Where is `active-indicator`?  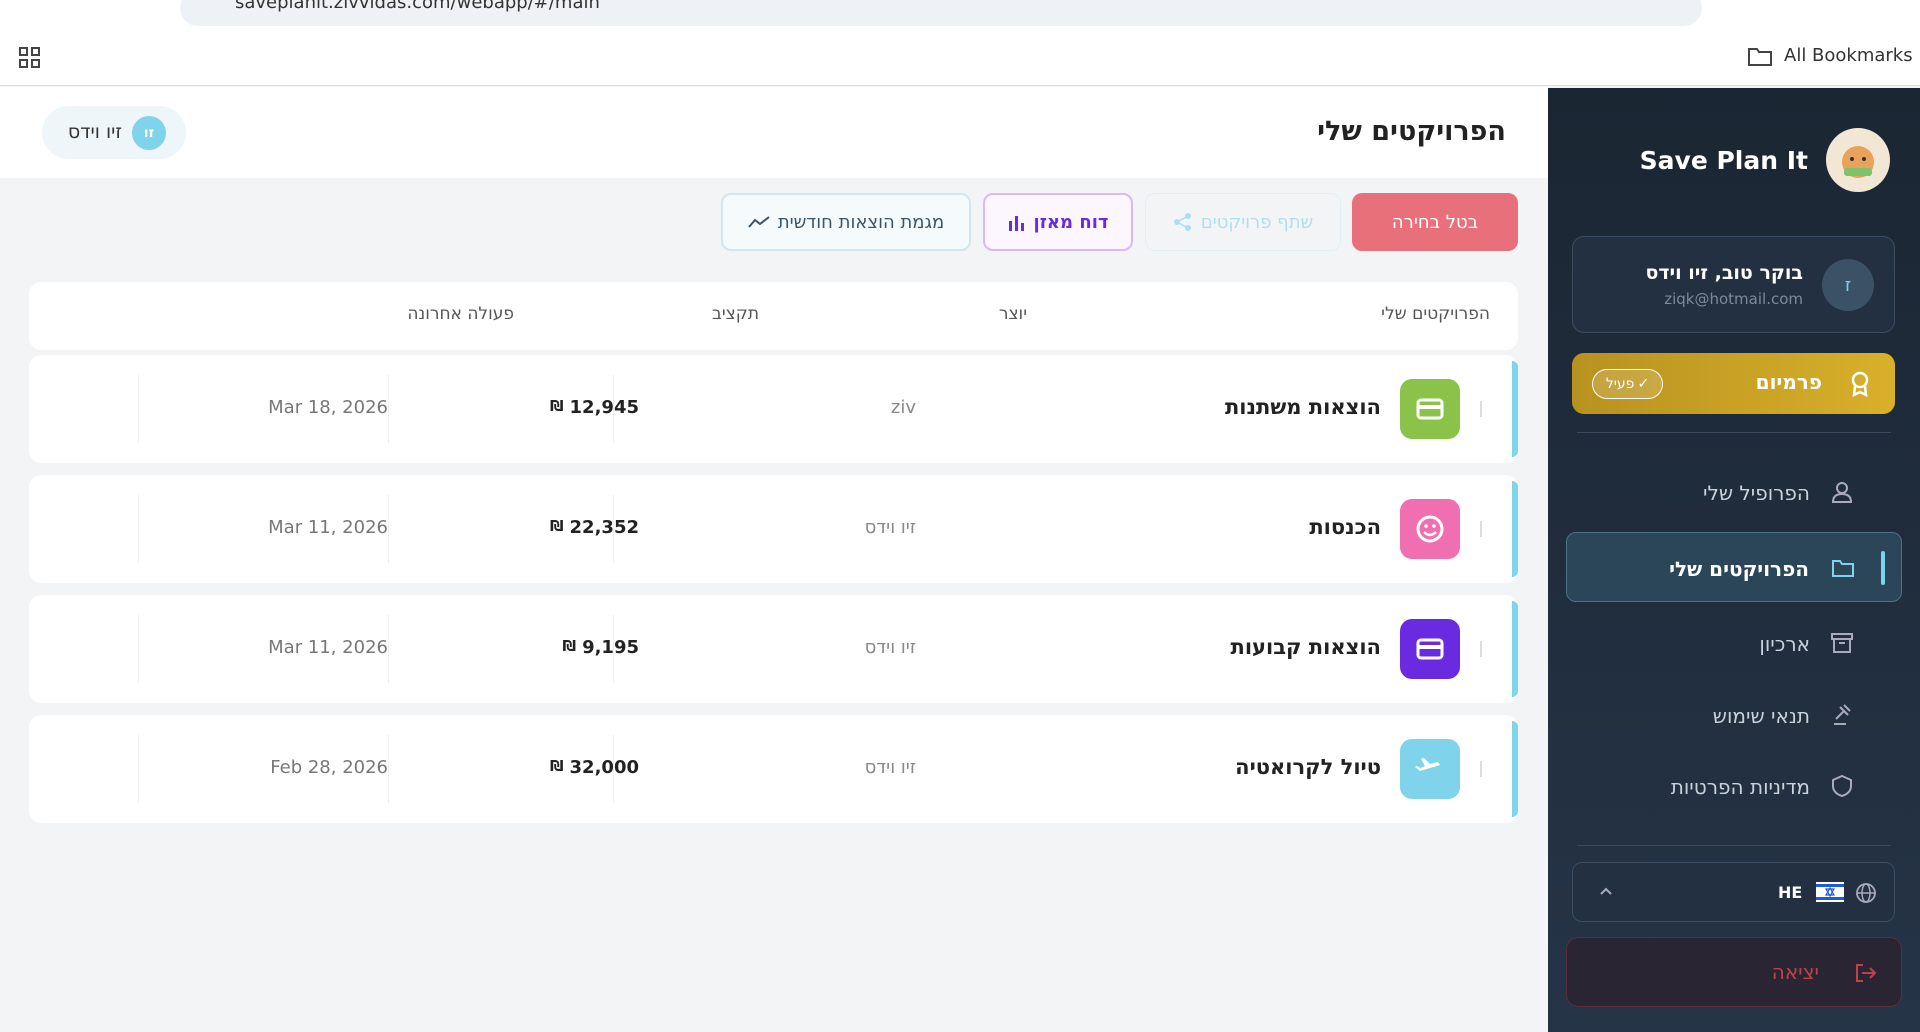
active-indicator is located at coordinates (1883, 568).